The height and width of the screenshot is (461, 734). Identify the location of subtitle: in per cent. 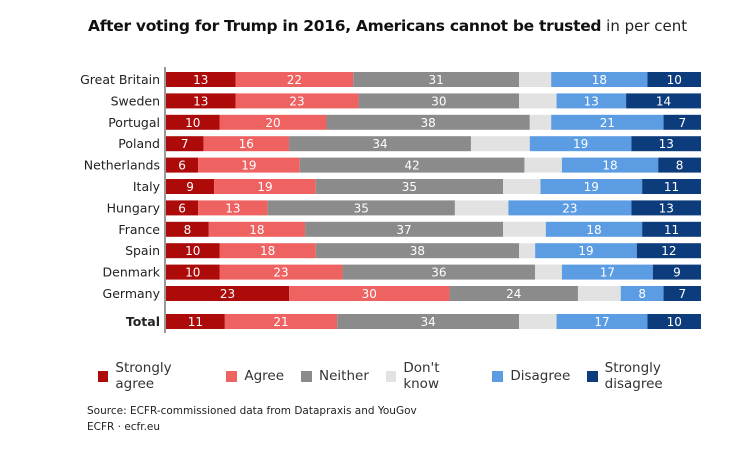
(647, 26).